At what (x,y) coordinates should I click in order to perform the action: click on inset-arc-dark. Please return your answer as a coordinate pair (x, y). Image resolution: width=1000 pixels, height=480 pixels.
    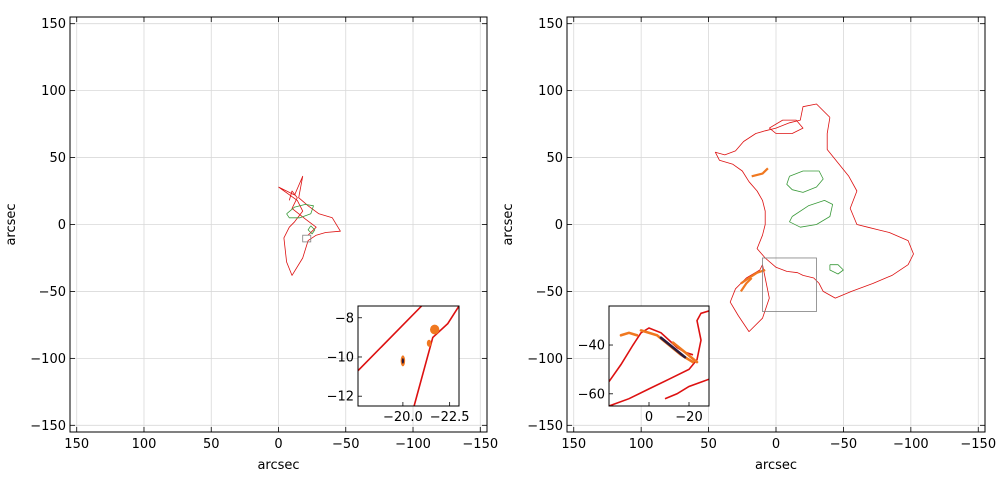
    Looking at the image, I should click on (673, 347).